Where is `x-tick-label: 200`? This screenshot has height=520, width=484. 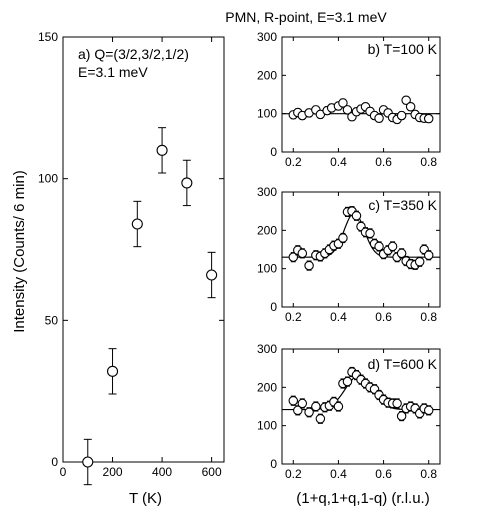 x-tick-label: 200 is located at coordinates (113, 472).